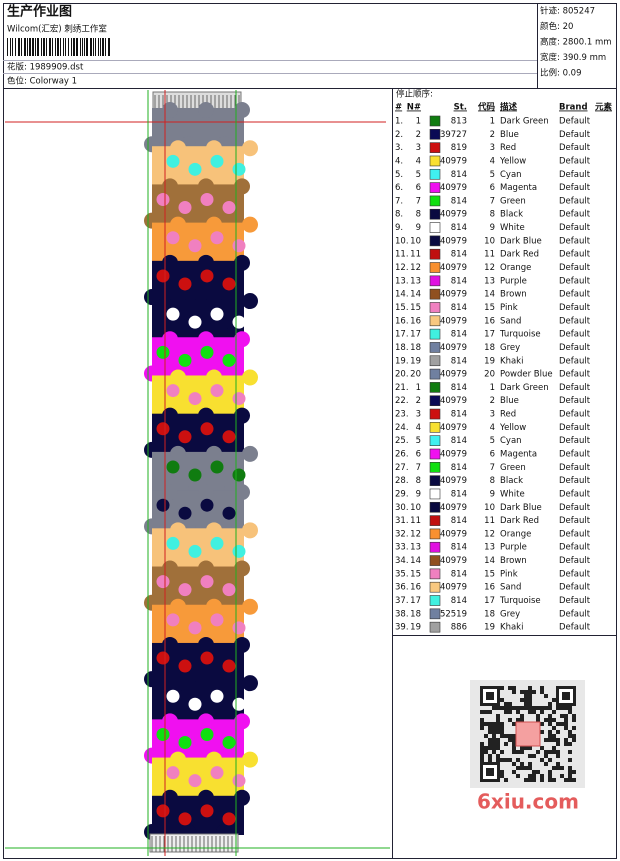  Describe the element at coordinates (402, 361) in the screenshot. I see `row-index: 19.` at that location.